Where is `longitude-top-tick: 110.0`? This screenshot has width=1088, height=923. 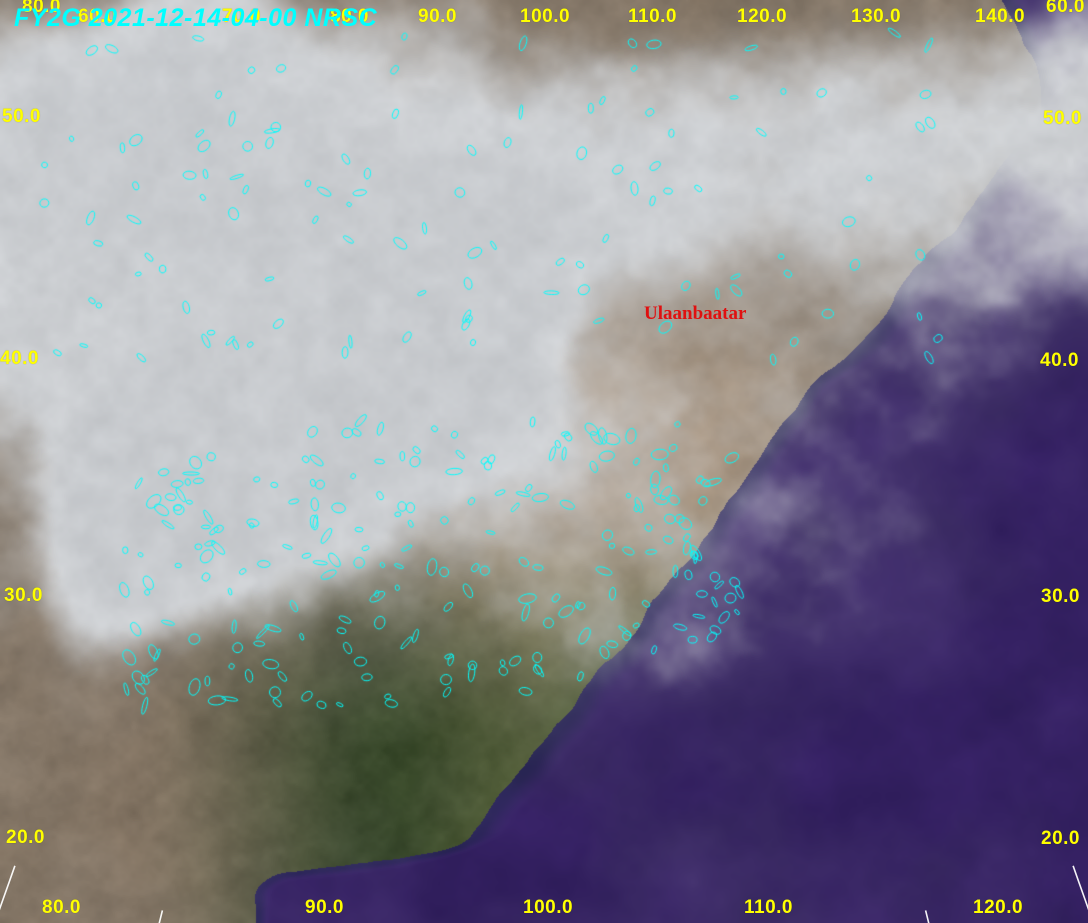
longitude-top-tick: 110.0 is located at coordinates (652, 16).